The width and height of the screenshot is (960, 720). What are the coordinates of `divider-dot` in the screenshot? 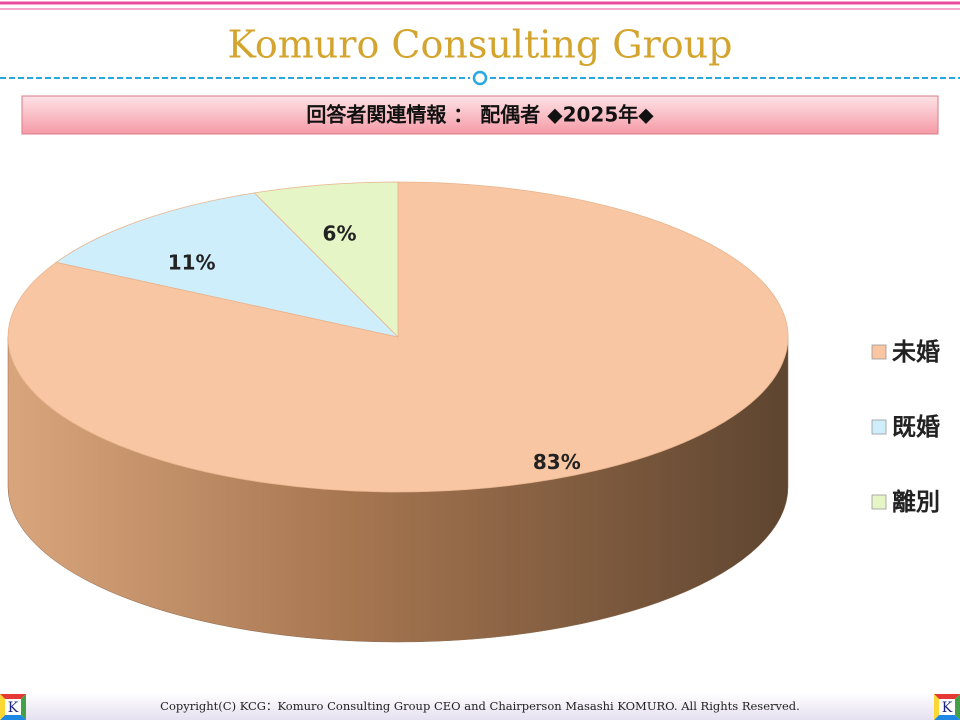 It's located at (480, 78).